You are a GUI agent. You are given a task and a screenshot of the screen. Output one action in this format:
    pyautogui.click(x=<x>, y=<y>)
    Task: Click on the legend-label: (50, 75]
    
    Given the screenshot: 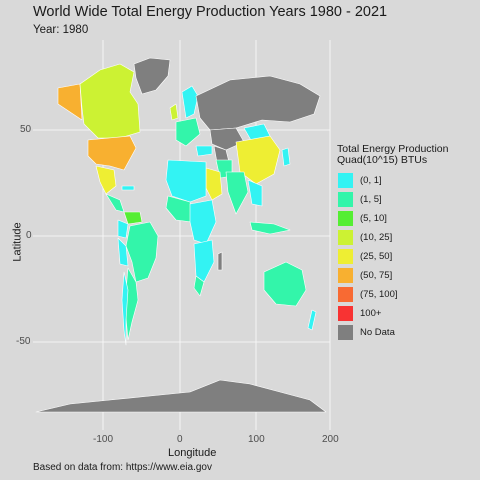 What is the action you would take?
    pyautogui.click(x=376, y=275)
    